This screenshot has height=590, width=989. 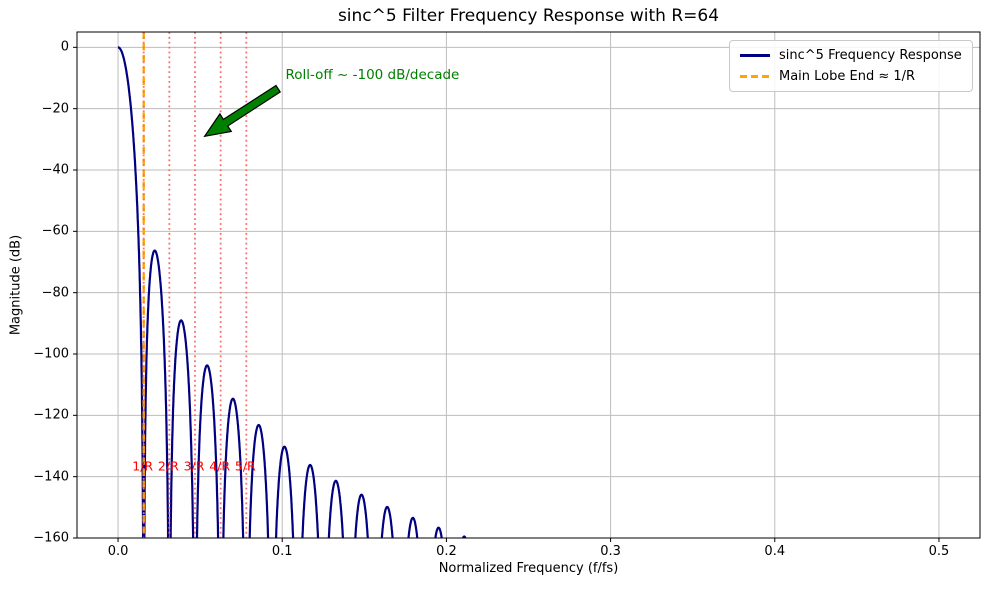 I want to click on legend-item-response: sinc^5 Frequency Response, so click(x=851, y=55).